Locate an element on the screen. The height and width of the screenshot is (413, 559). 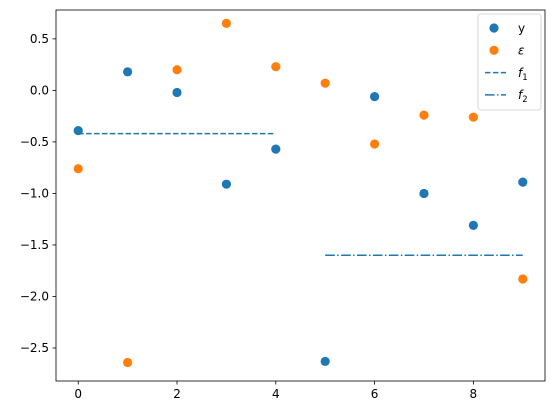
legend-label-text-0: y is located at coordinates (521, 28).